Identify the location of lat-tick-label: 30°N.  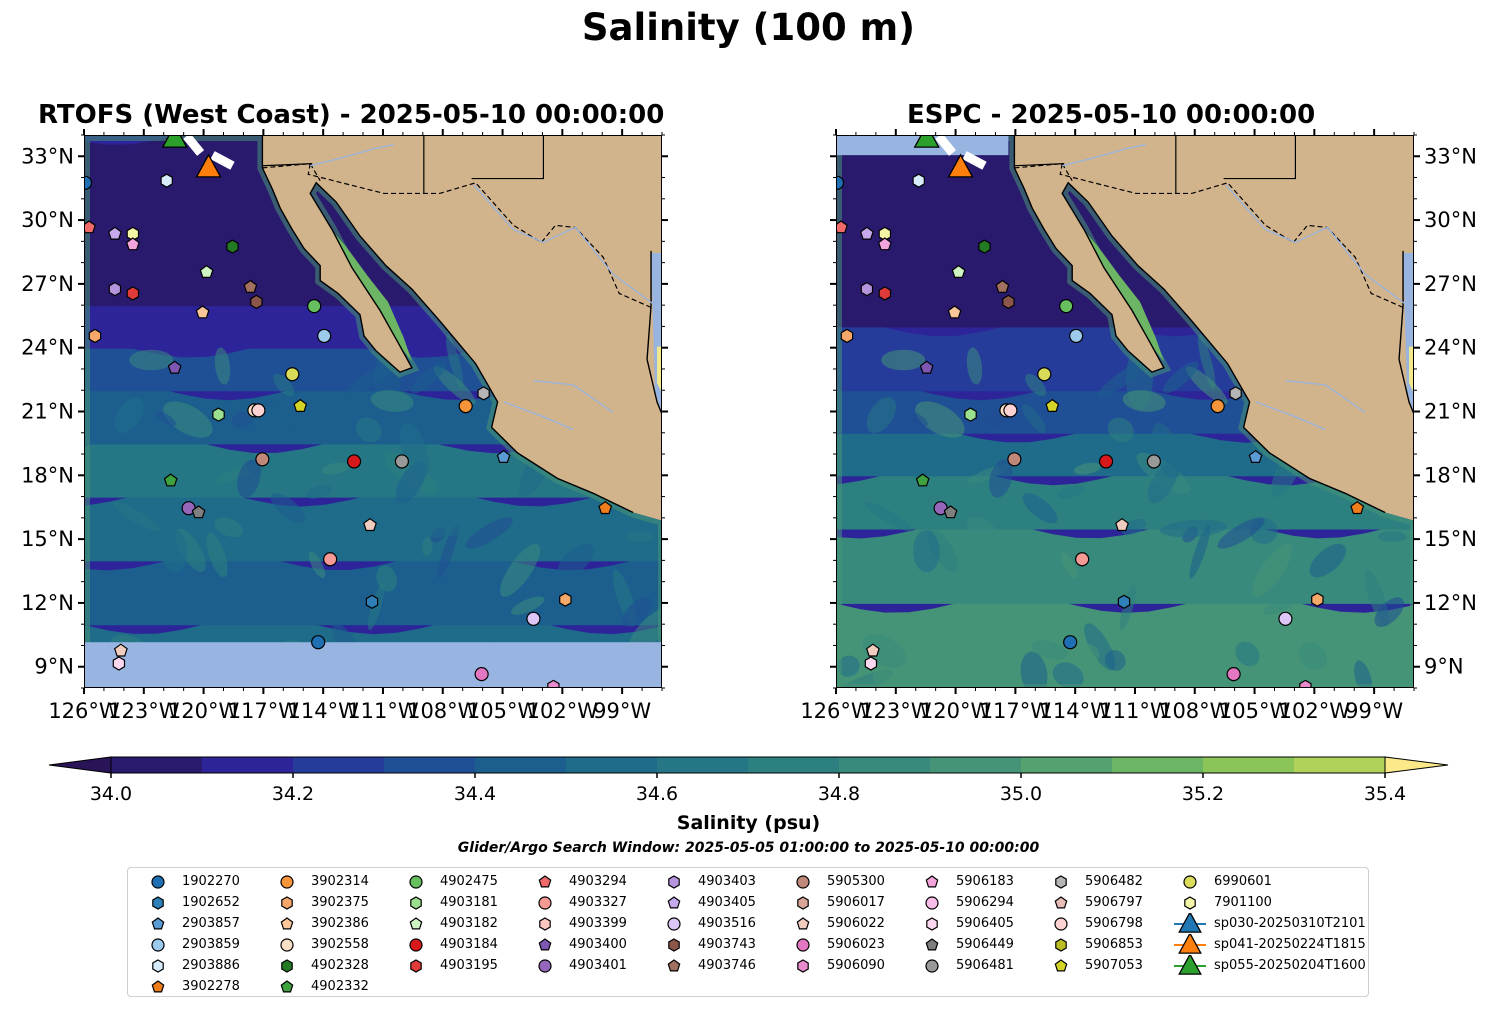
(47, 220).